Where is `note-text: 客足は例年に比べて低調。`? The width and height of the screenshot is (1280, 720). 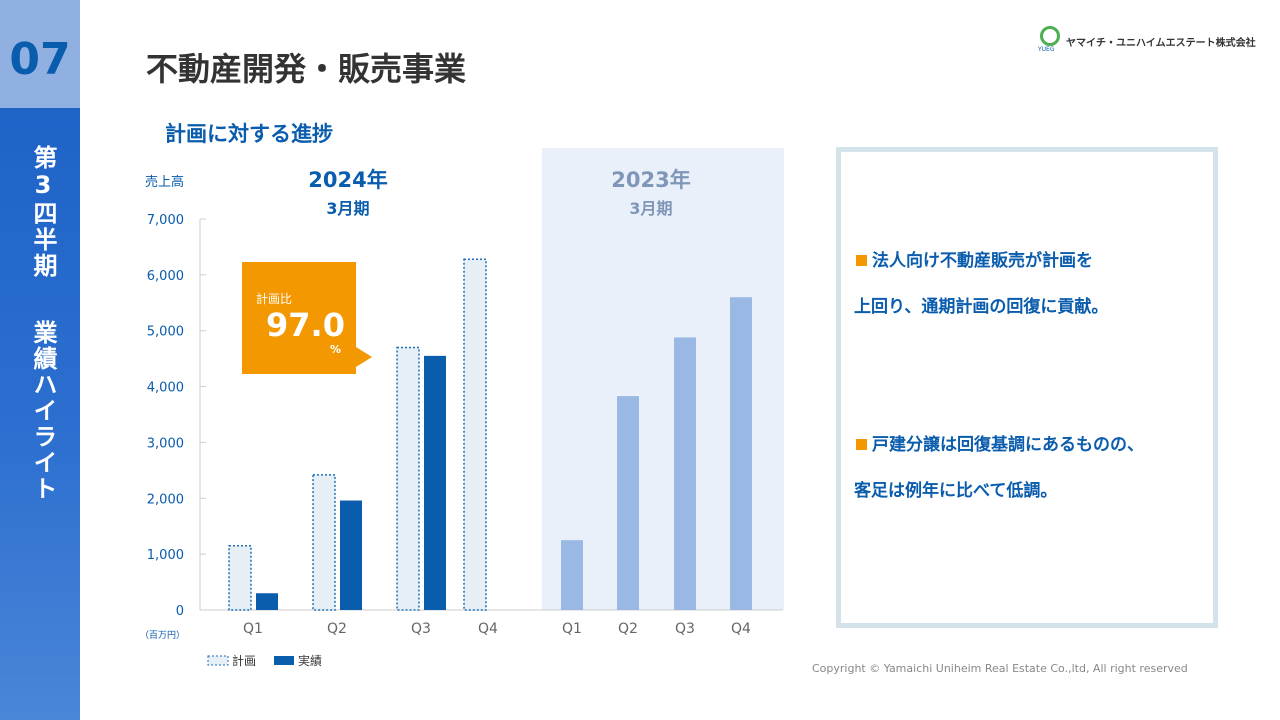 note-text: 客足は例年に比べて低調。 is located at coordinates (956, 491).